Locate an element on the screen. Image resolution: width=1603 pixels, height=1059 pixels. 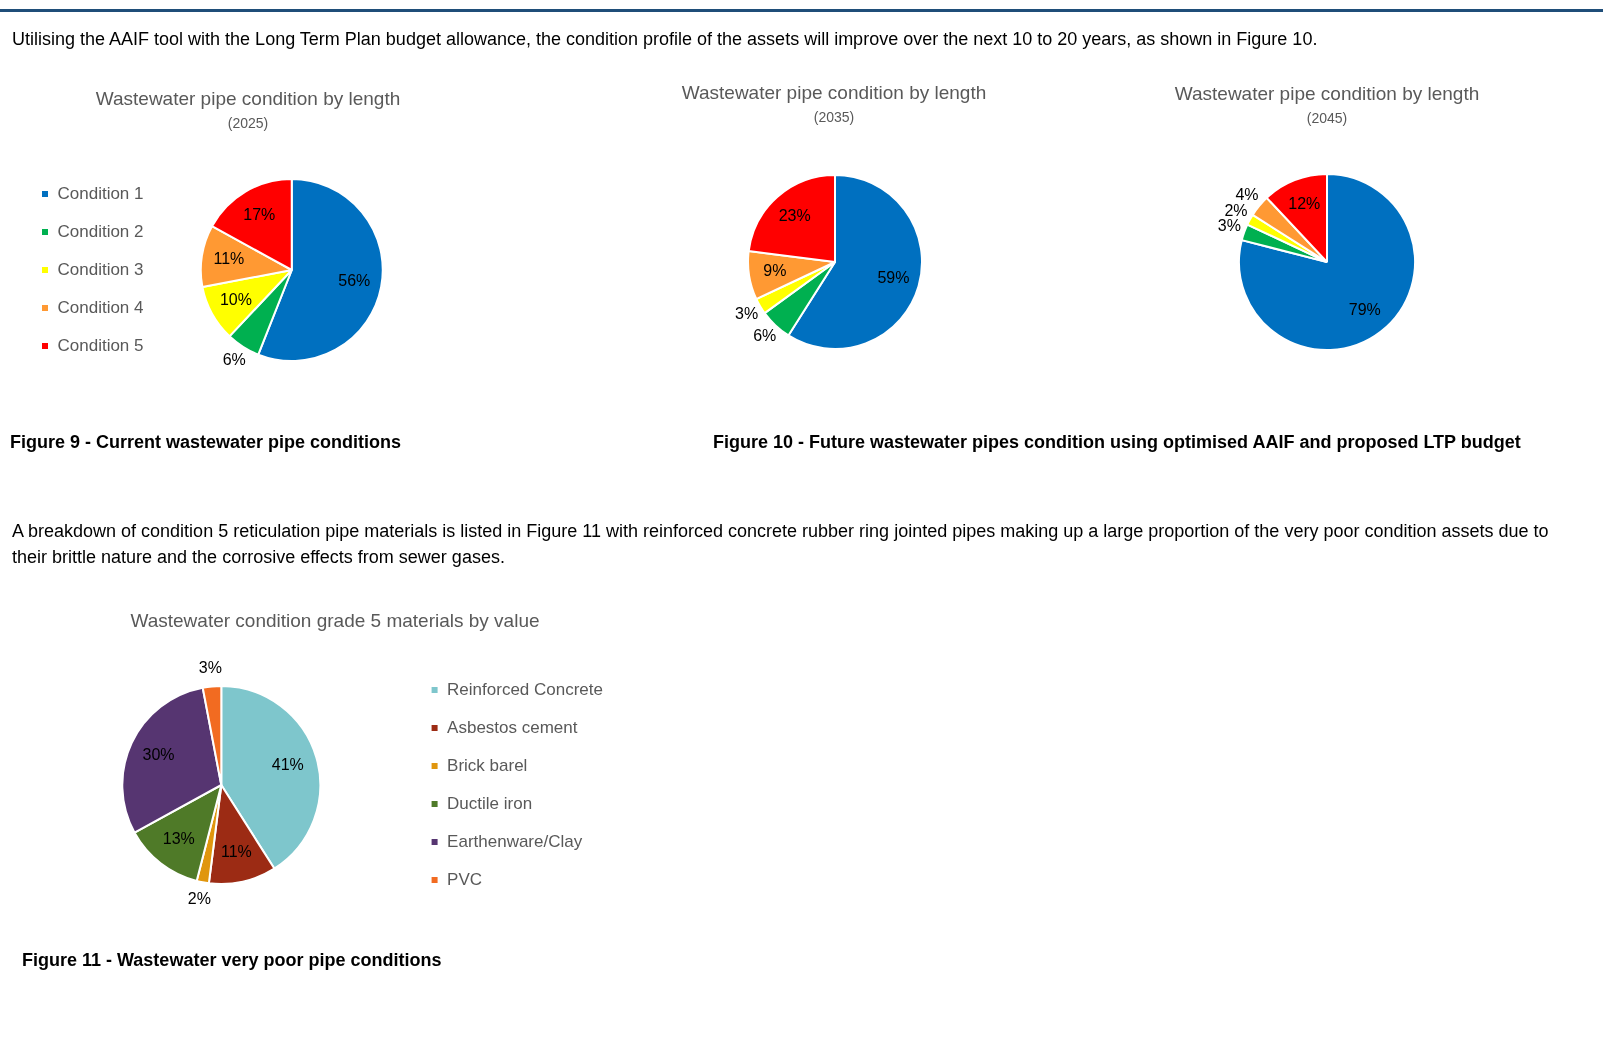
text: A breakdown of condition 5 reticulation pipe materials is listed in Figure 11 with reinforced concrete rubber ring jointed pipes making up a large proportion of the very poor condition assets due to their brittle nature and the corrosive effects from sewer gases. is located at coordinates (781, 544).